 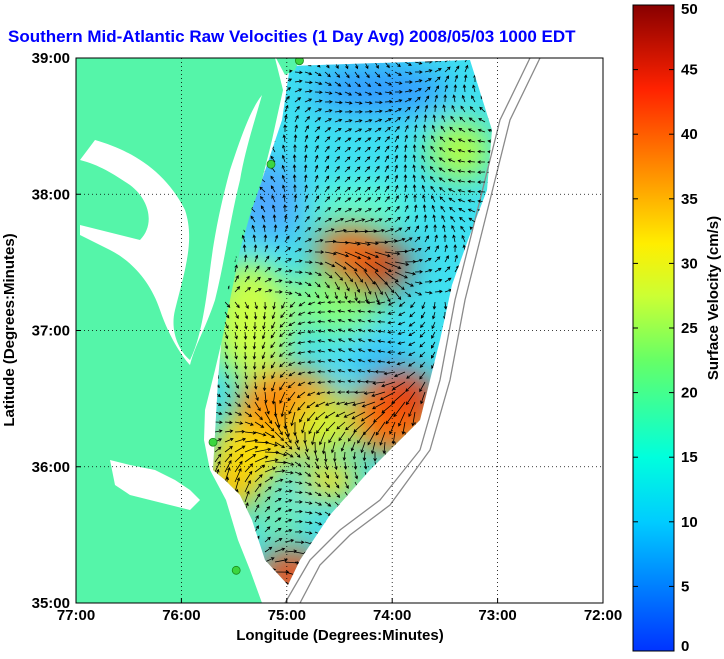 What do you see at coordinates (51, 58) in the screenshot?
I see `y-tick-label: 39:00` at bounding box center [51, 58].